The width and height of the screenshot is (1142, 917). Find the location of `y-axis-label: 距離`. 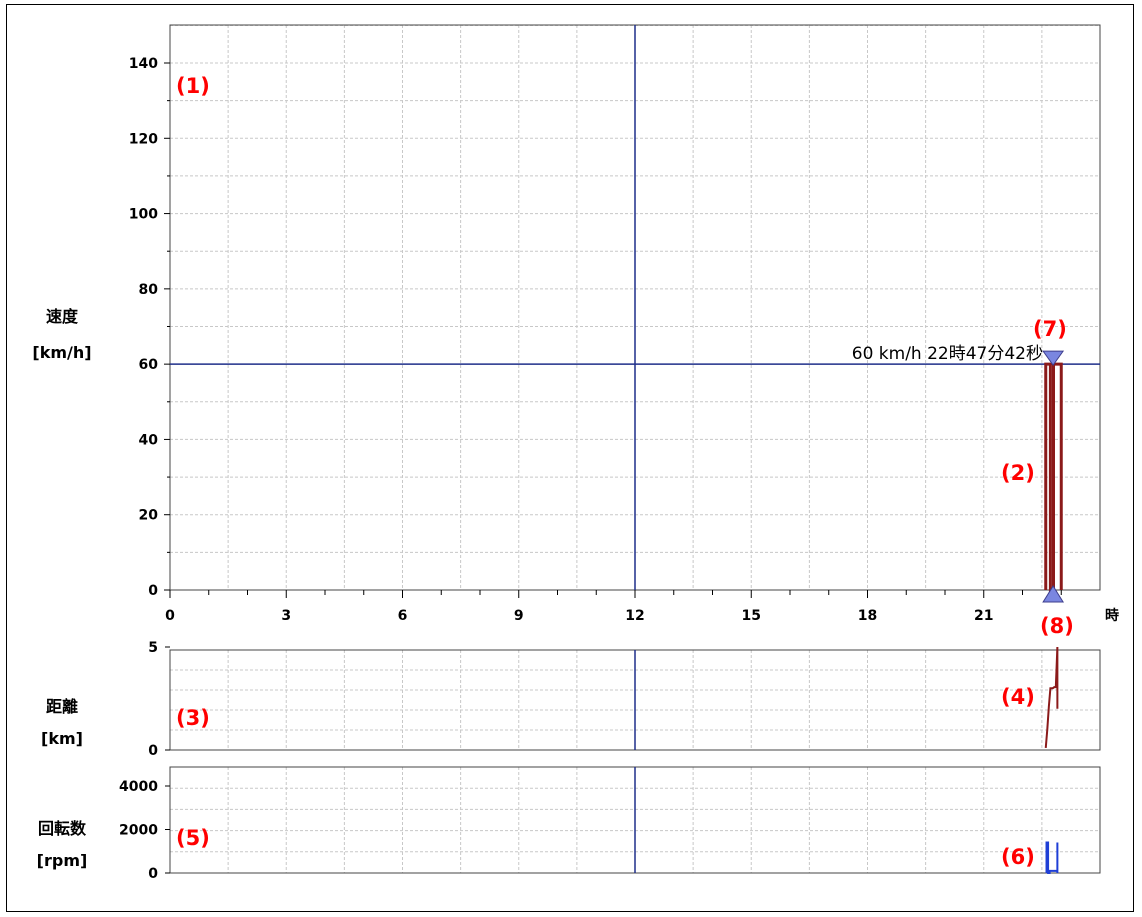

y-axis-label: 距離 is located at coordinates (62, 706).